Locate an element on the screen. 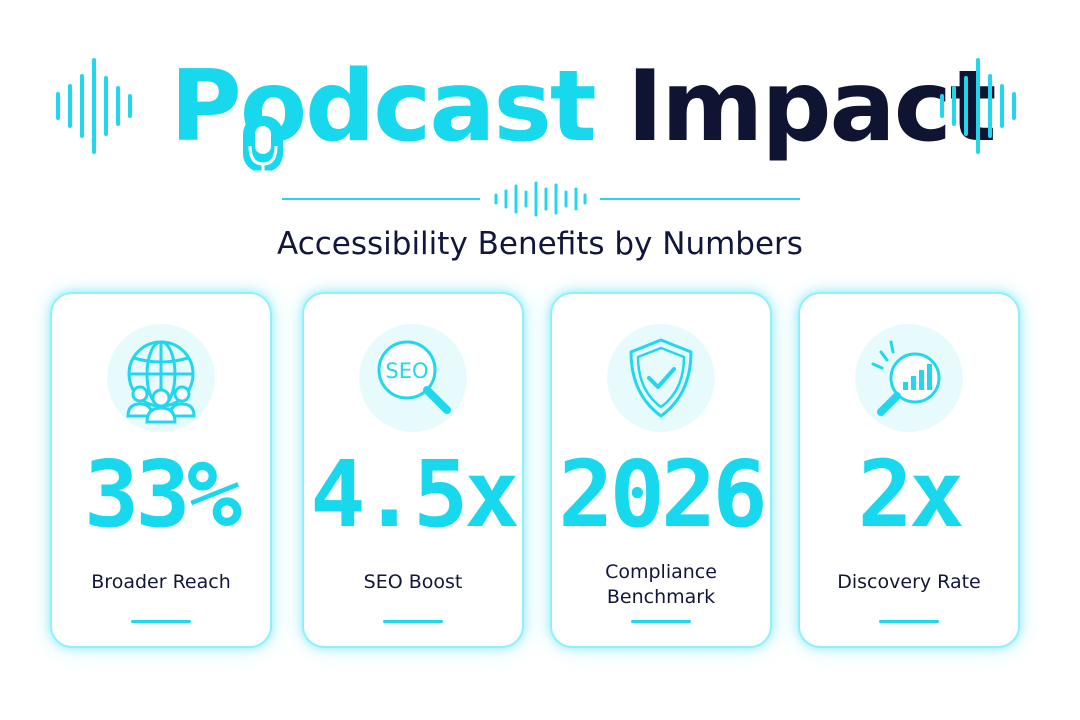  stat-value: 33% is located at coordinates (162, 494).